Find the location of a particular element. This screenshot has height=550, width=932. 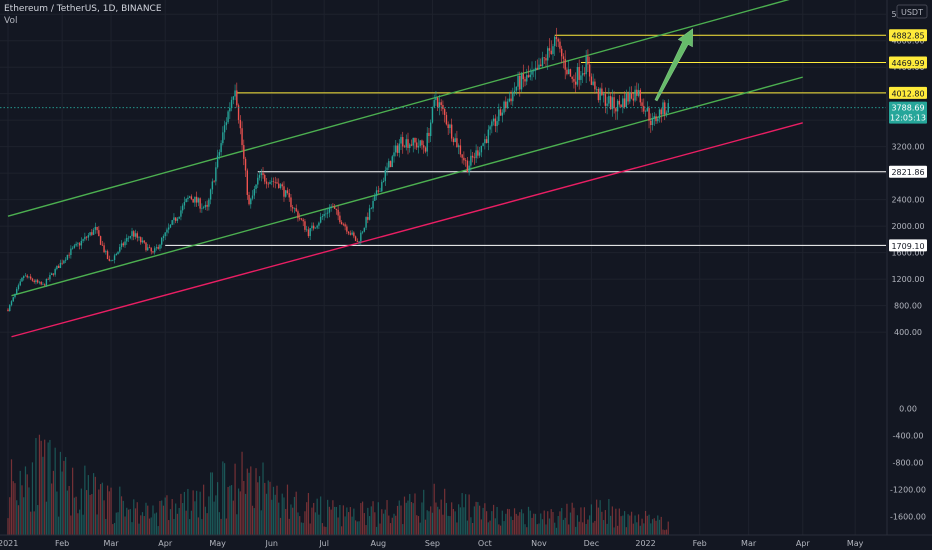

volume-axis: 0.00 -400.00 -800.00 -1200.00 -1600.00 is located at coordinates (908, 463).